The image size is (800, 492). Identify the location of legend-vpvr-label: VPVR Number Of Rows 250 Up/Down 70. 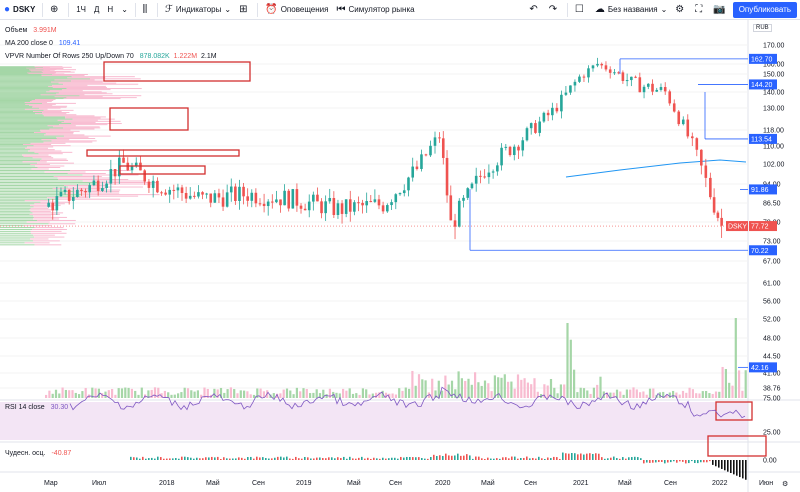
(69, 56).